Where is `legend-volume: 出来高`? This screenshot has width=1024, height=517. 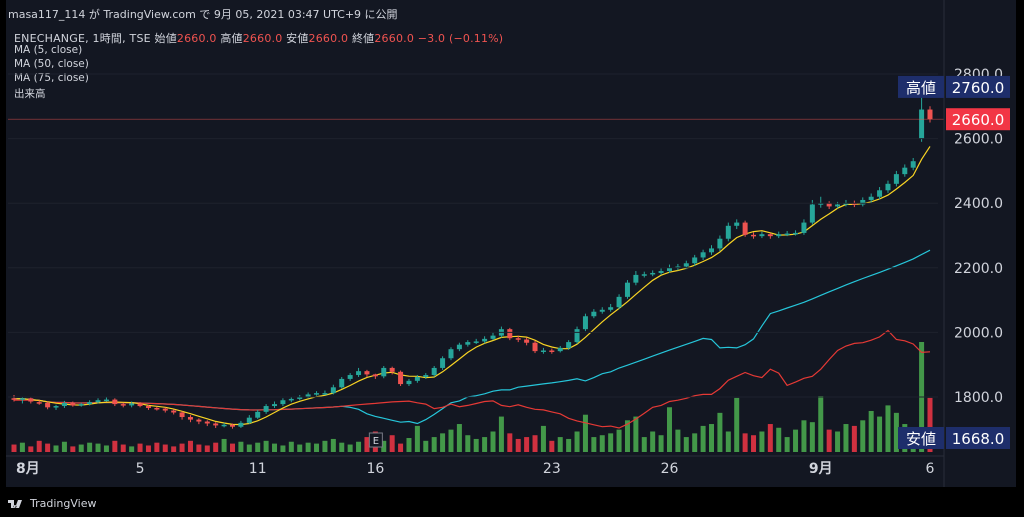 legend-volume: 出来高 is located at coordinates (30, 94).